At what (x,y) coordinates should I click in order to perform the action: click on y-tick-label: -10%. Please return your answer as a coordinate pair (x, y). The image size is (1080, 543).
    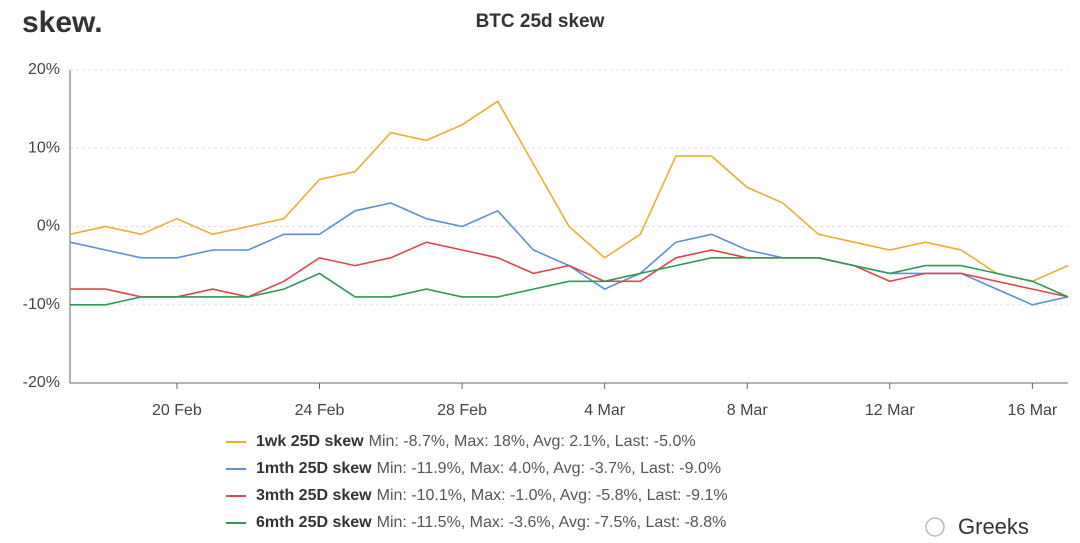
    Looking at the image, I should click on (41, 304).